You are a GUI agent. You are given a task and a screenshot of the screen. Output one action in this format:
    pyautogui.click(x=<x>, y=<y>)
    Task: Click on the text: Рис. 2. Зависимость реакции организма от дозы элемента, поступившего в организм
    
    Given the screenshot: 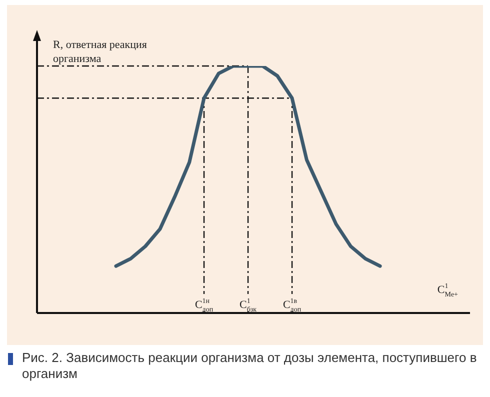 What is the action you would take?
    pyautogui.click(x=250, y=366)
    